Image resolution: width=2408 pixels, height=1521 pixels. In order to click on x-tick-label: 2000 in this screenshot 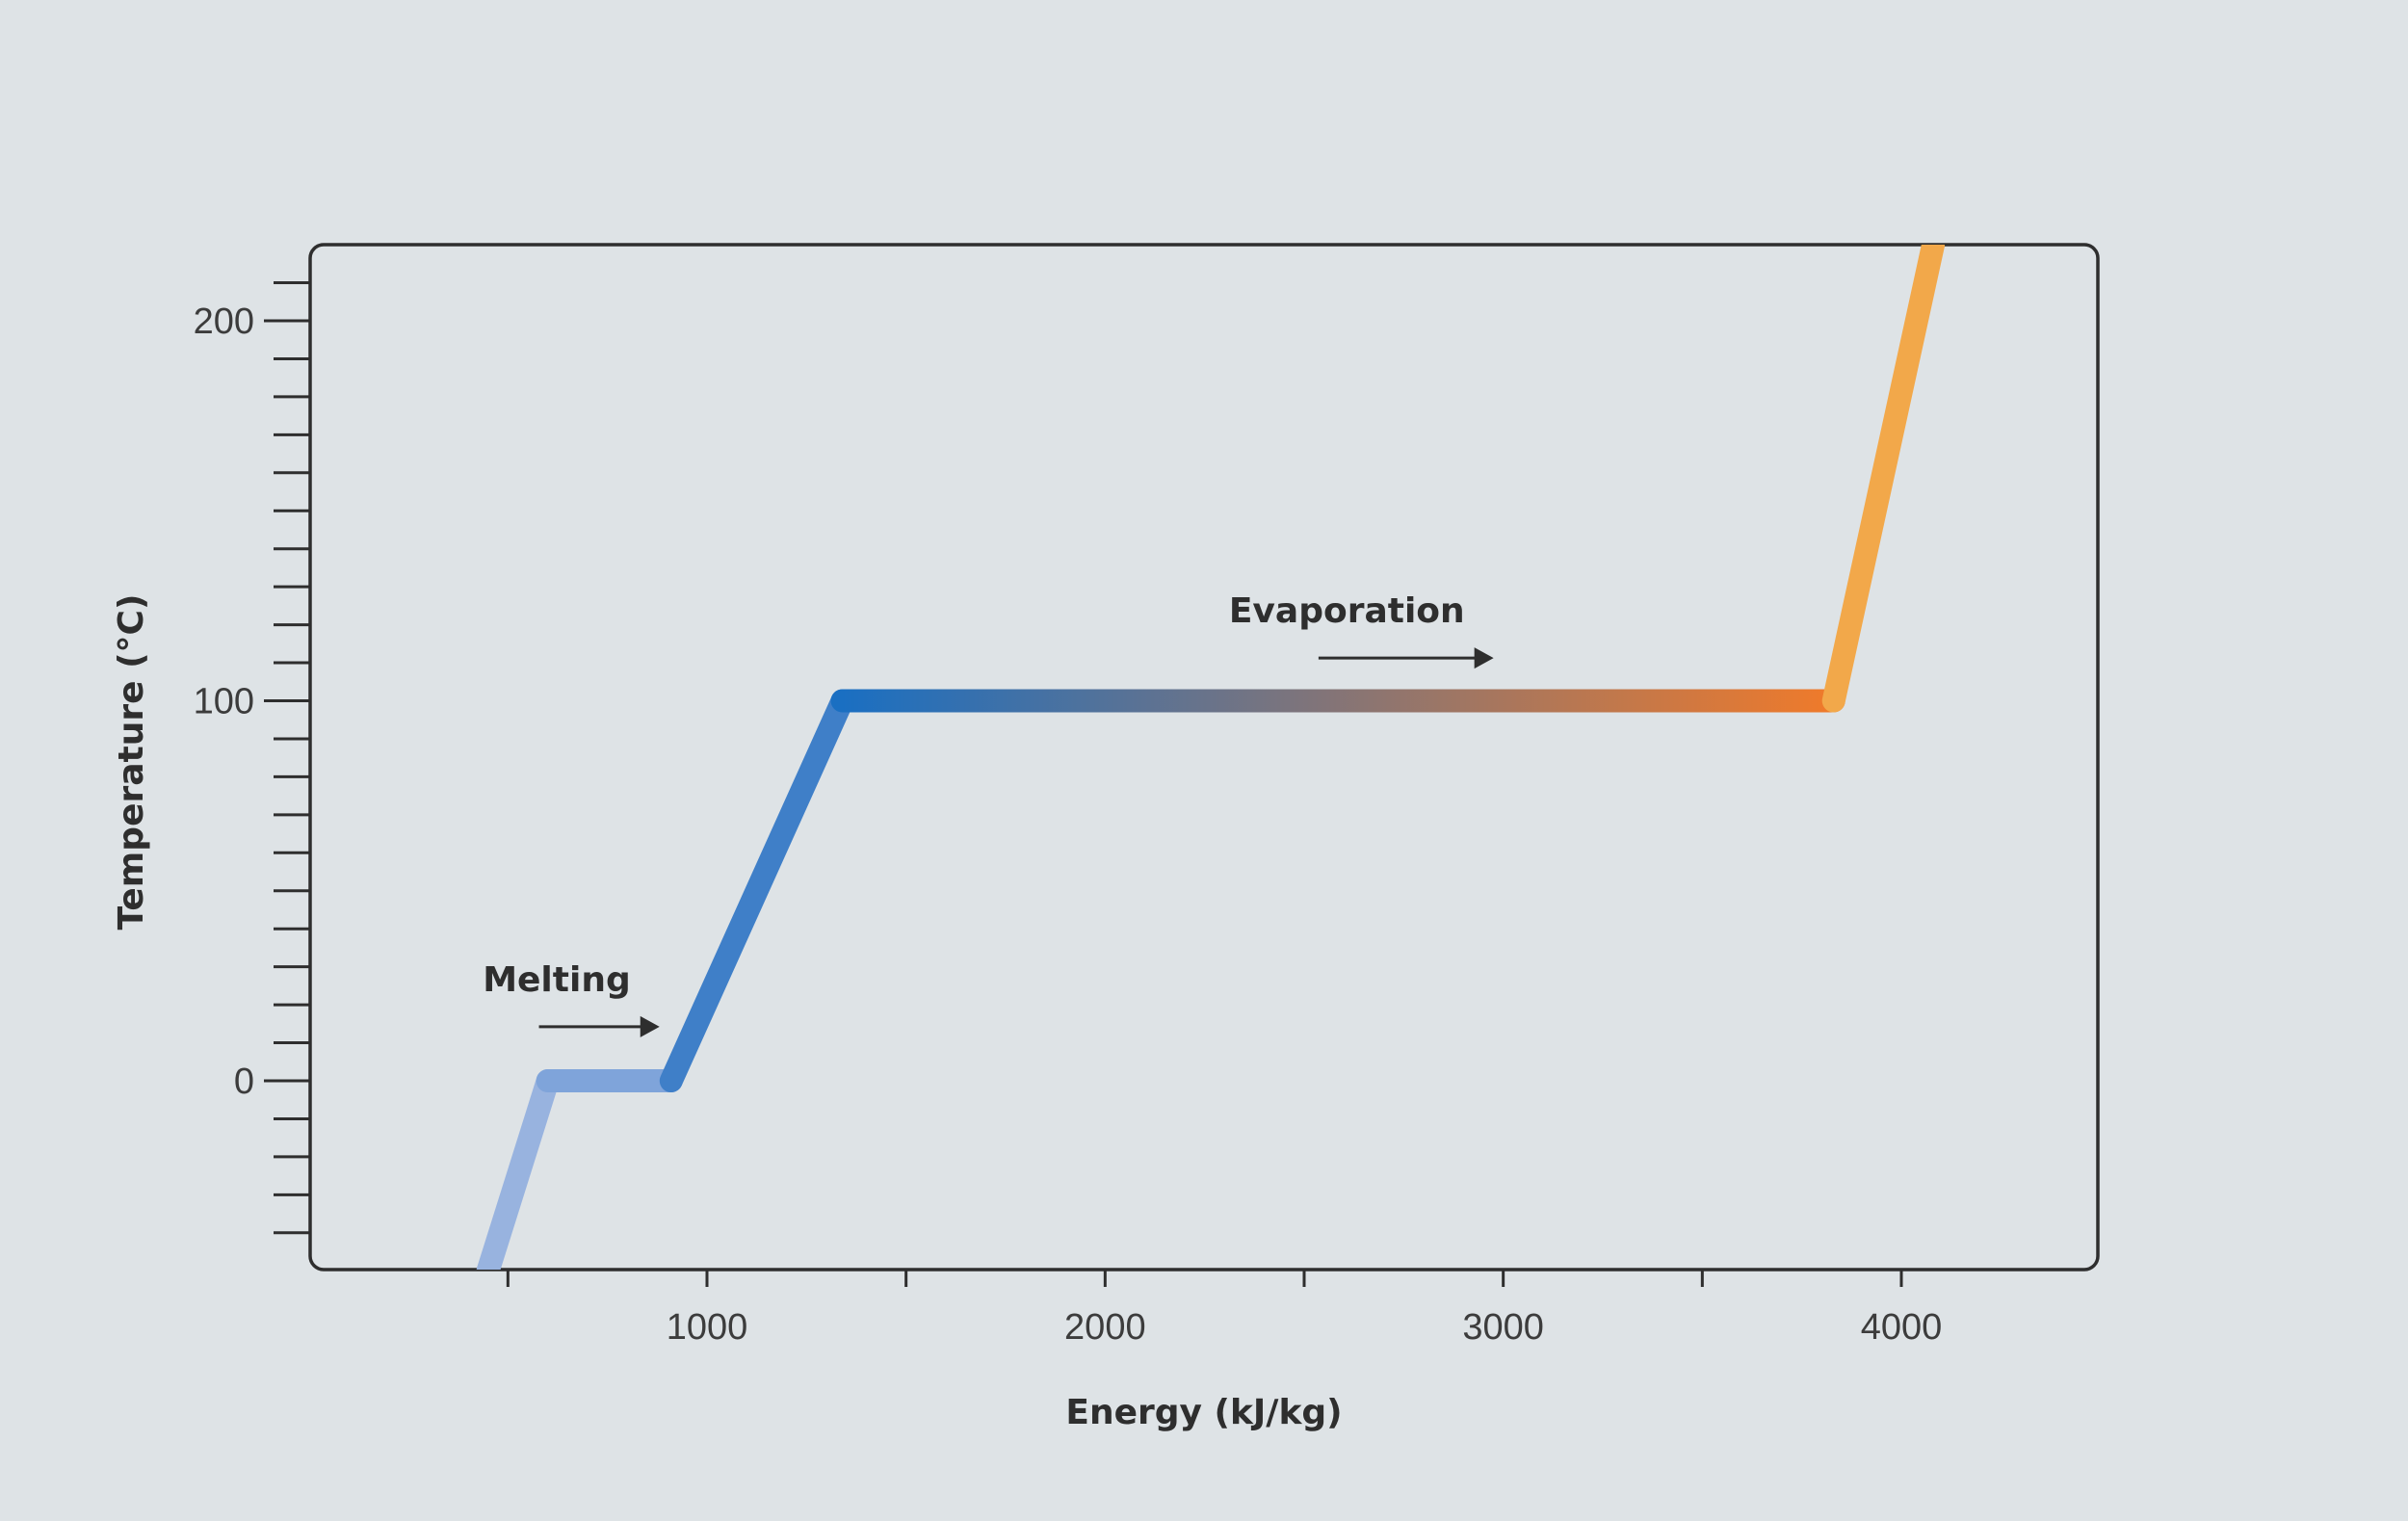, I will do `click(1105, 1327)`.